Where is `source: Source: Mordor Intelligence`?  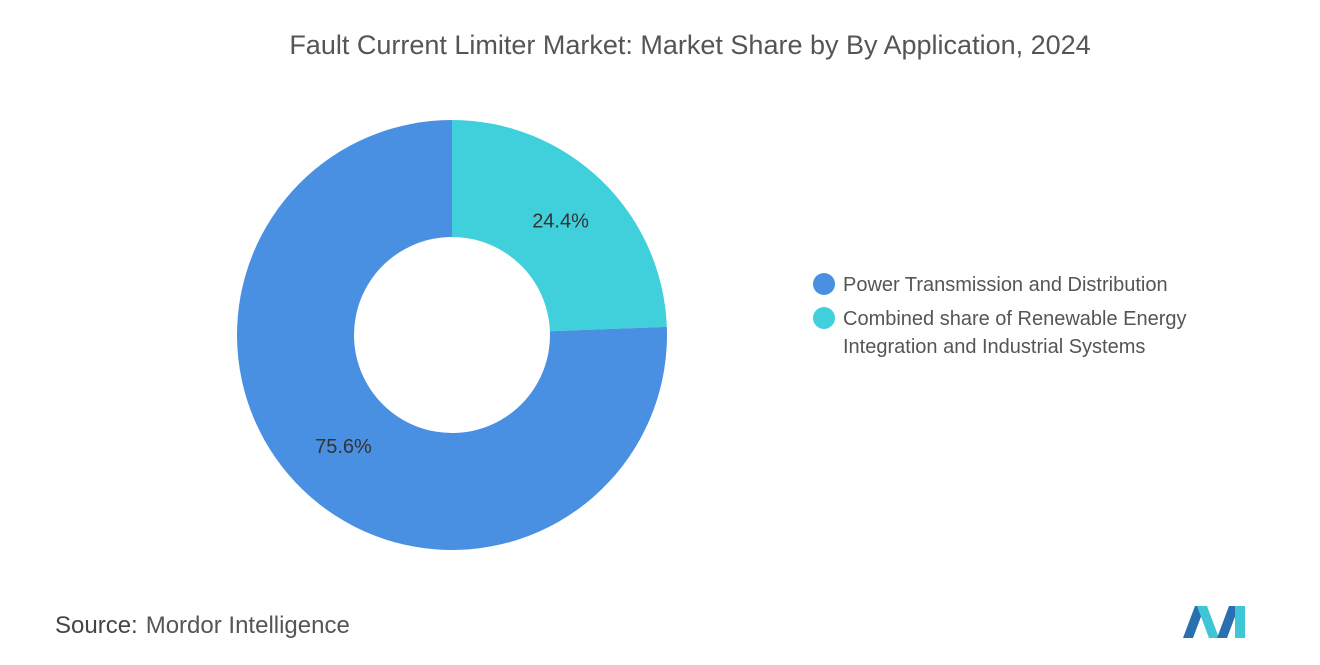
source: Source: Mordor Intelligence is located at coordinates (202, 626).